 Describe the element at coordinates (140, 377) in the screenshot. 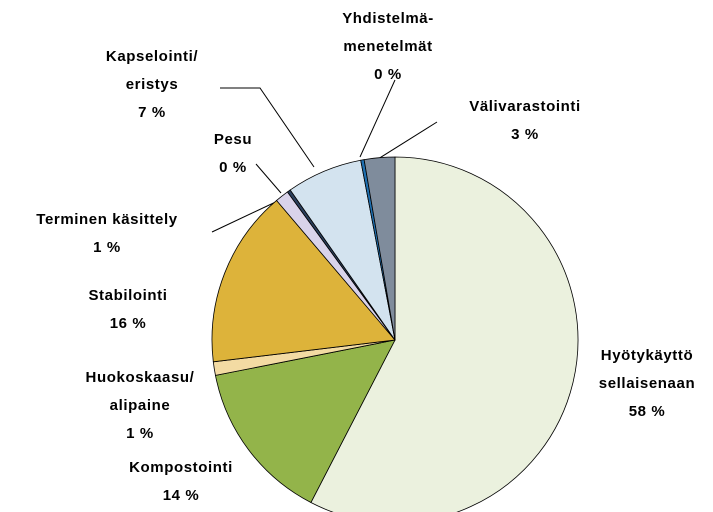

I see `slice-label: Huokoskaasu/` at that location.